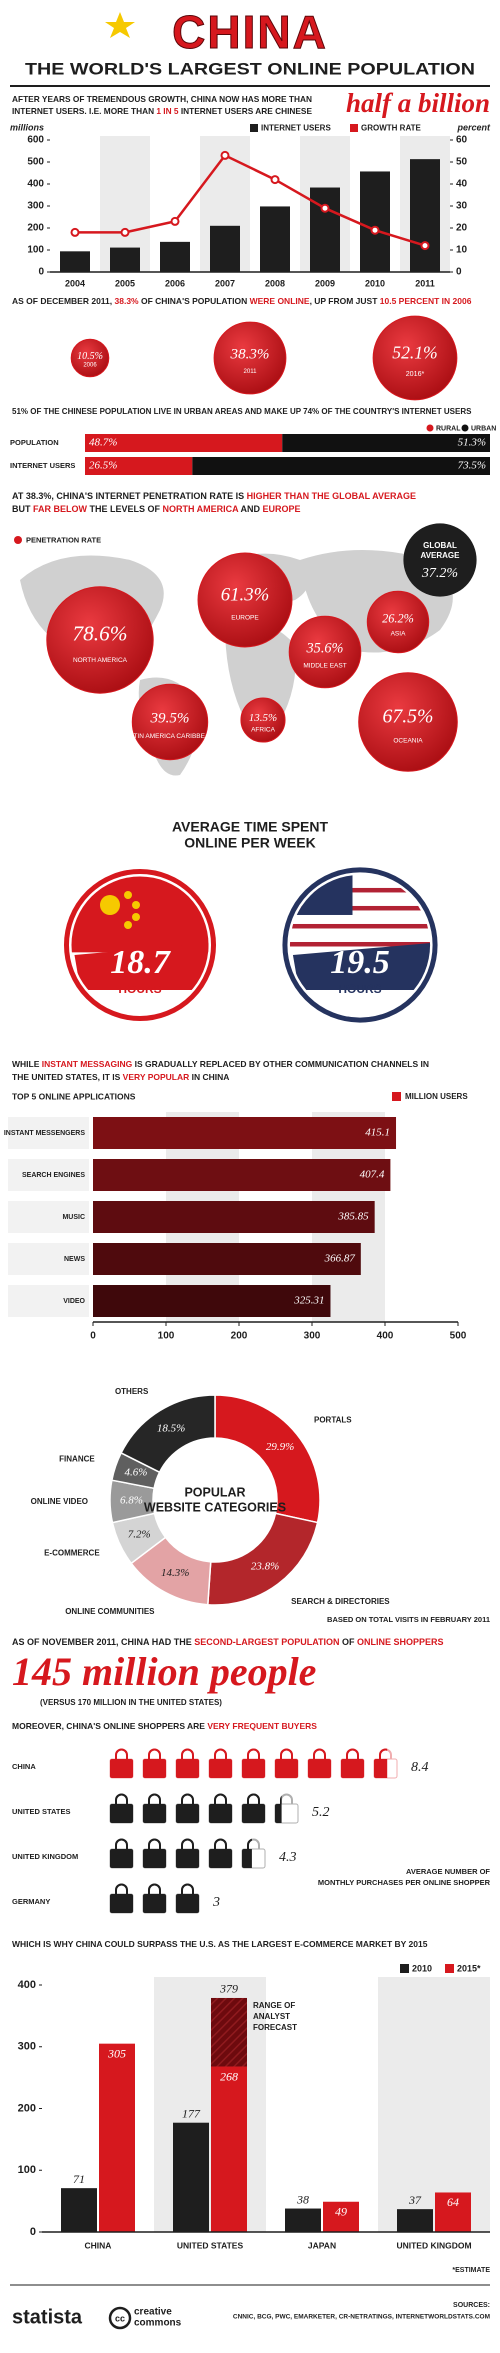 The height and width of the screenshot is (2353, 500). I want to click on note: AVERAGE NUMBER OF, so click(448, 1871).